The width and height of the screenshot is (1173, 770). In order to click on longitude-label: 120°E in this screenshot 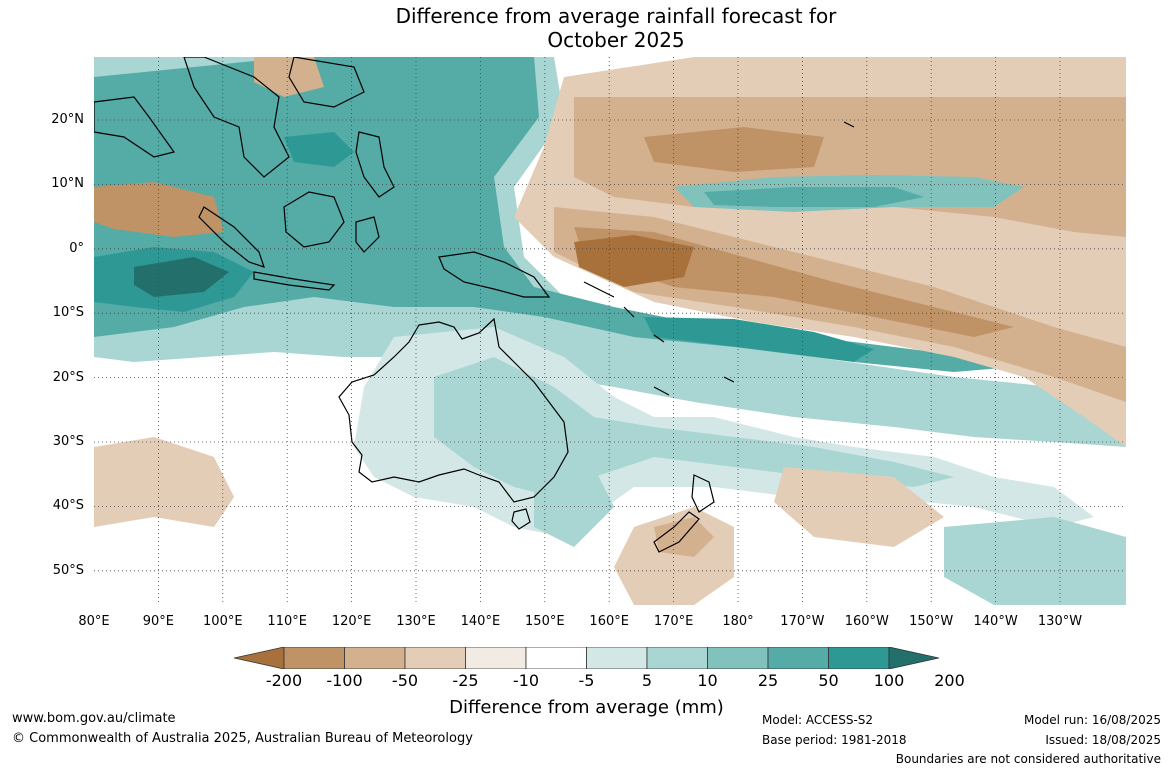, I will do `click(351, 621)`.